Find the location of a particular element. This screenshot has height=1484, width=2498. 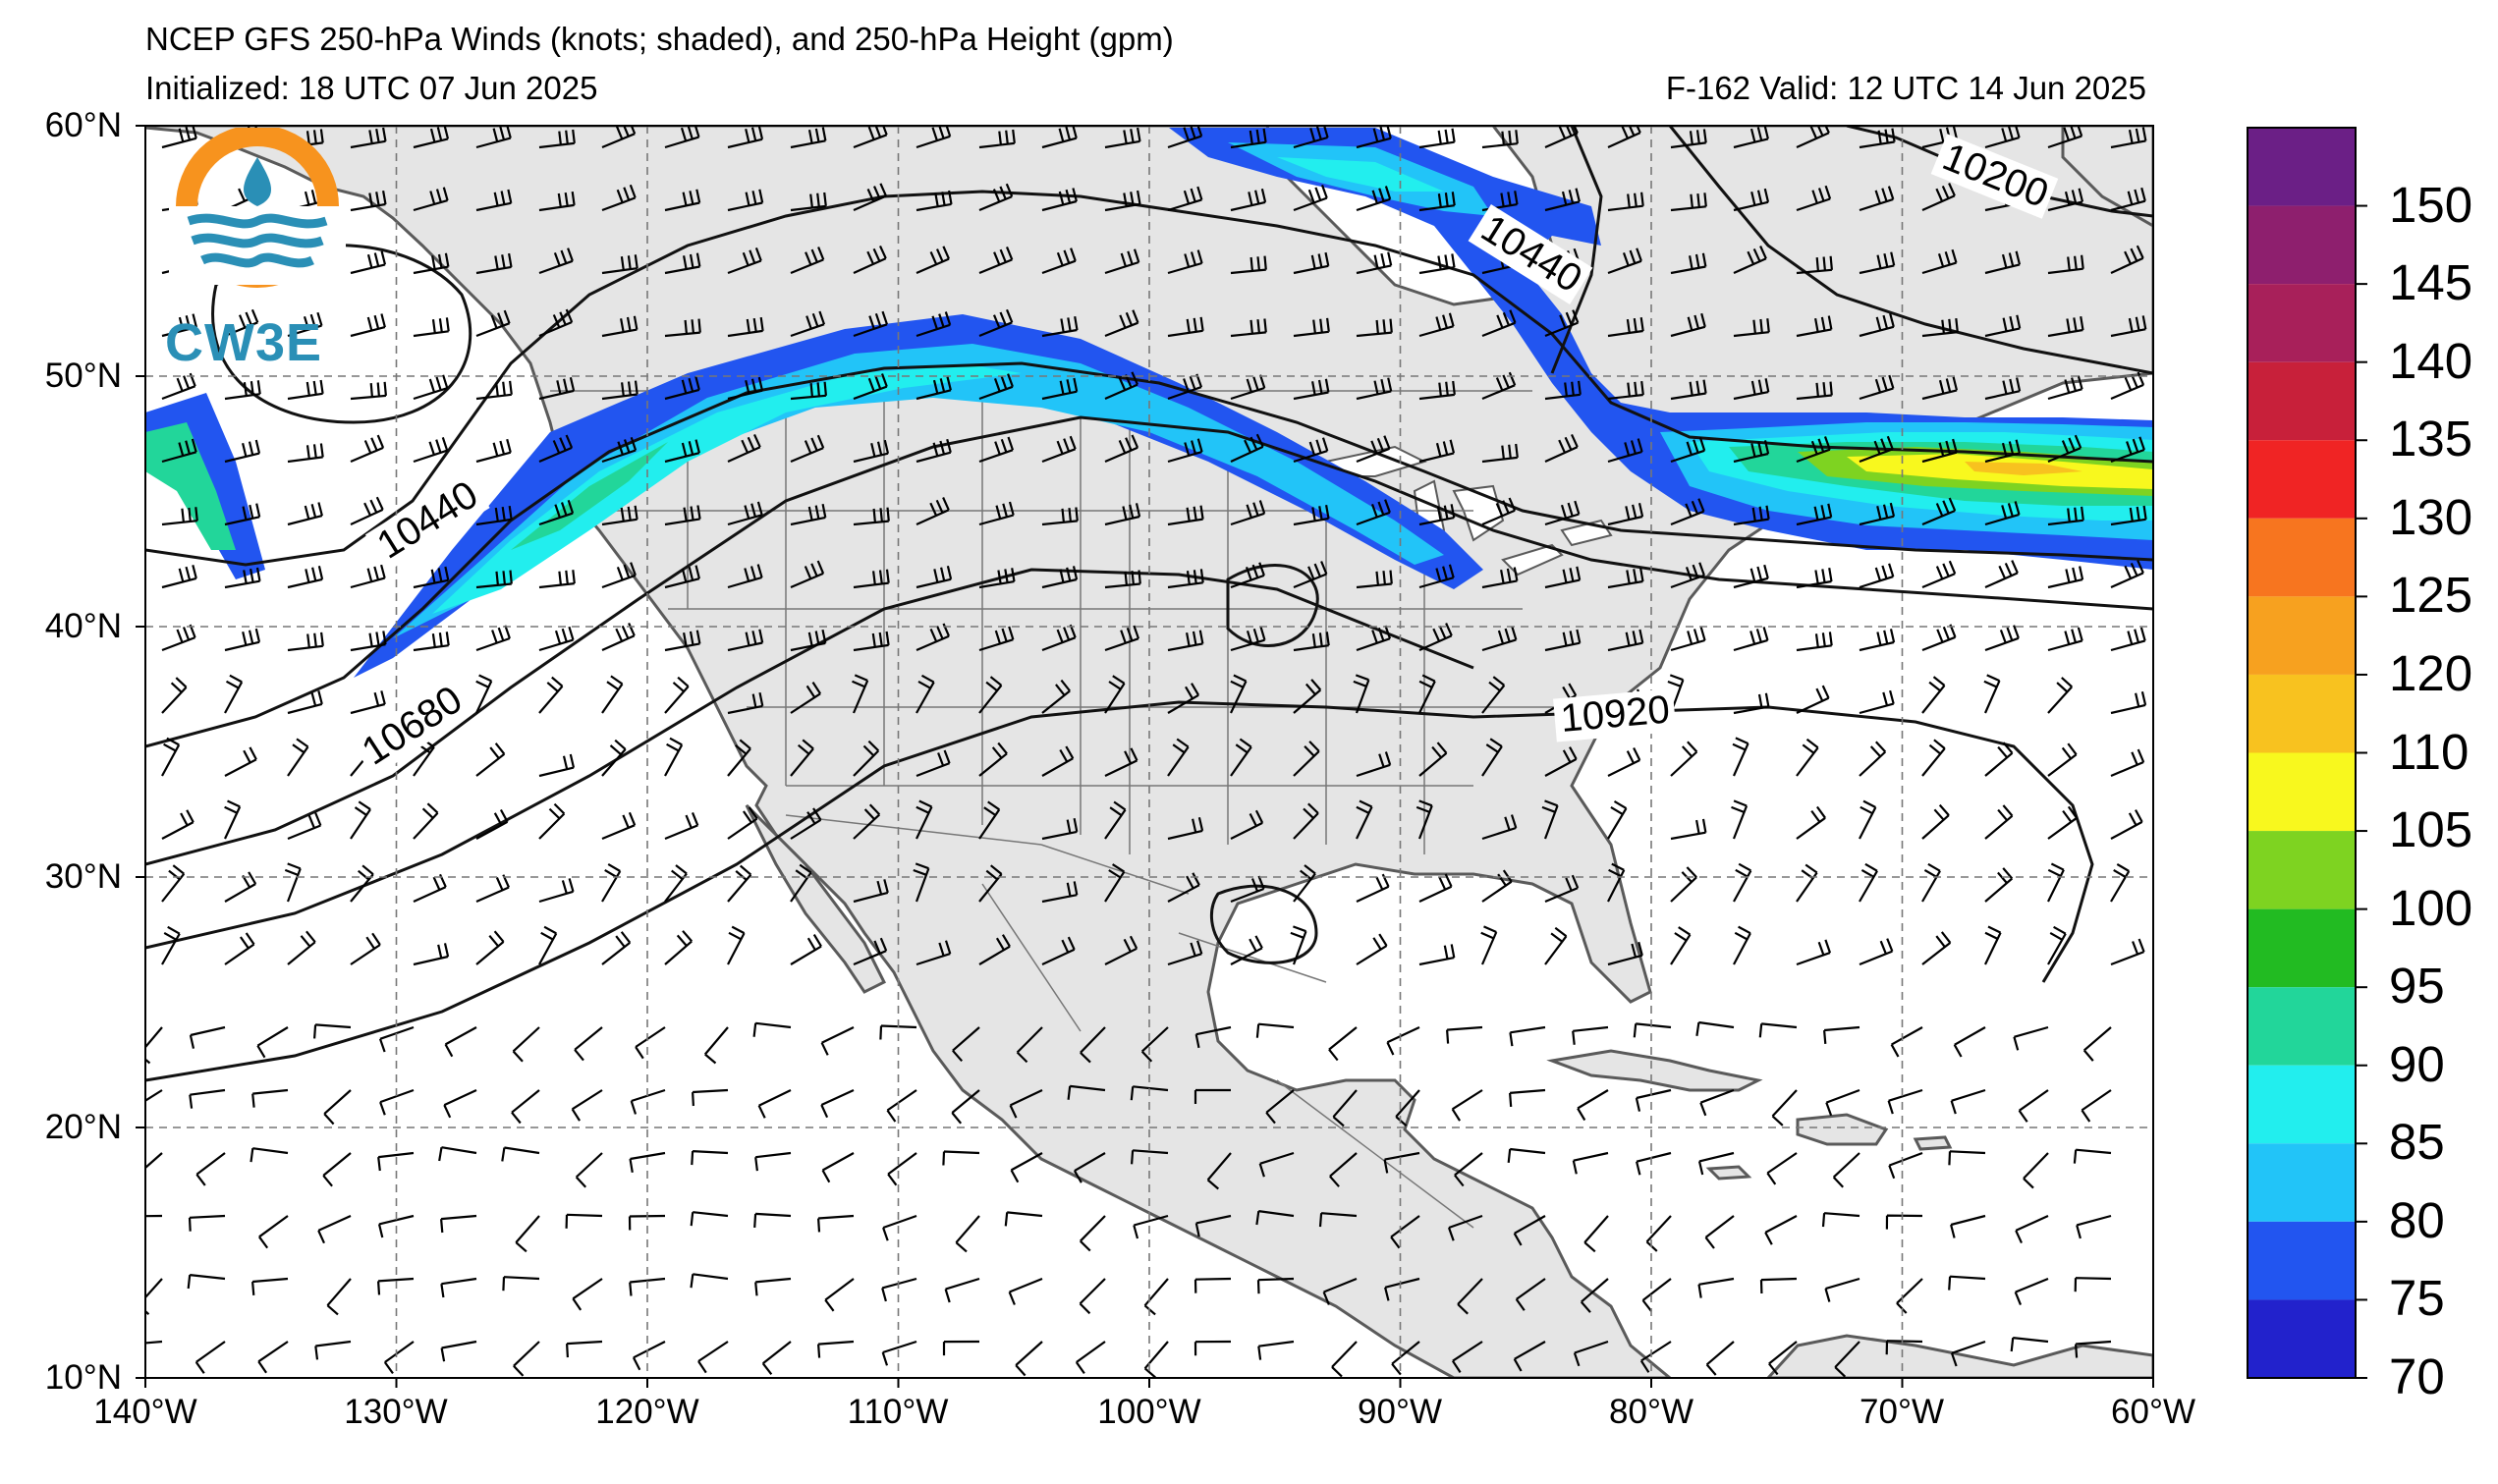

lon-label: 110°W is located at coordinates (898, 1412).